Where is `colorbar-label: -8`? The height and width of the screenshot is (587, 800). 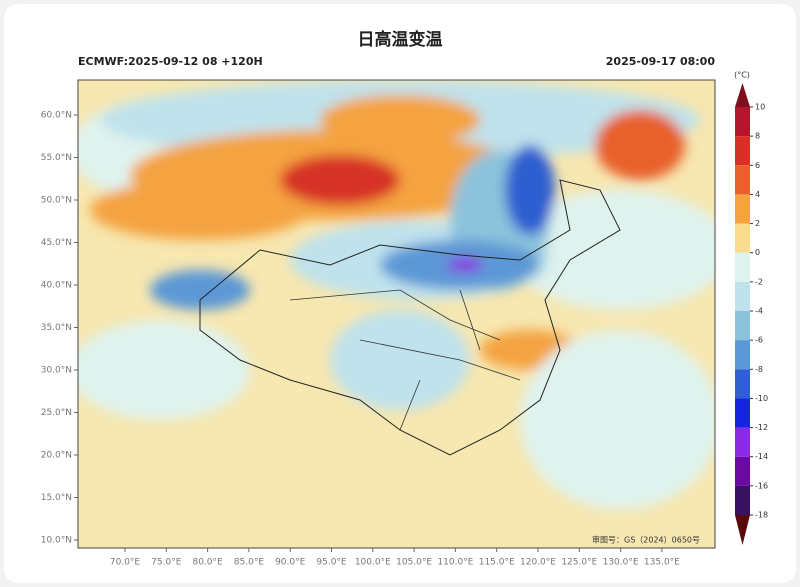 colorbar-label: -8 is located at coordinates (759, 369).